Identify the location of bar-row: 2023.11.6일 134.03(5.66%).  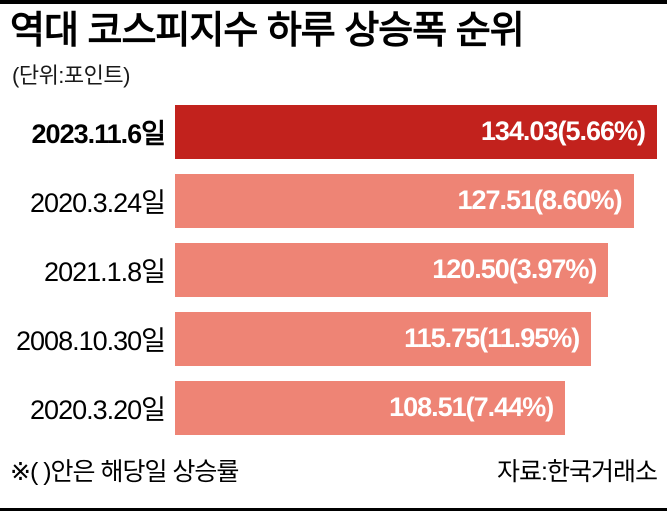
(333, 131).